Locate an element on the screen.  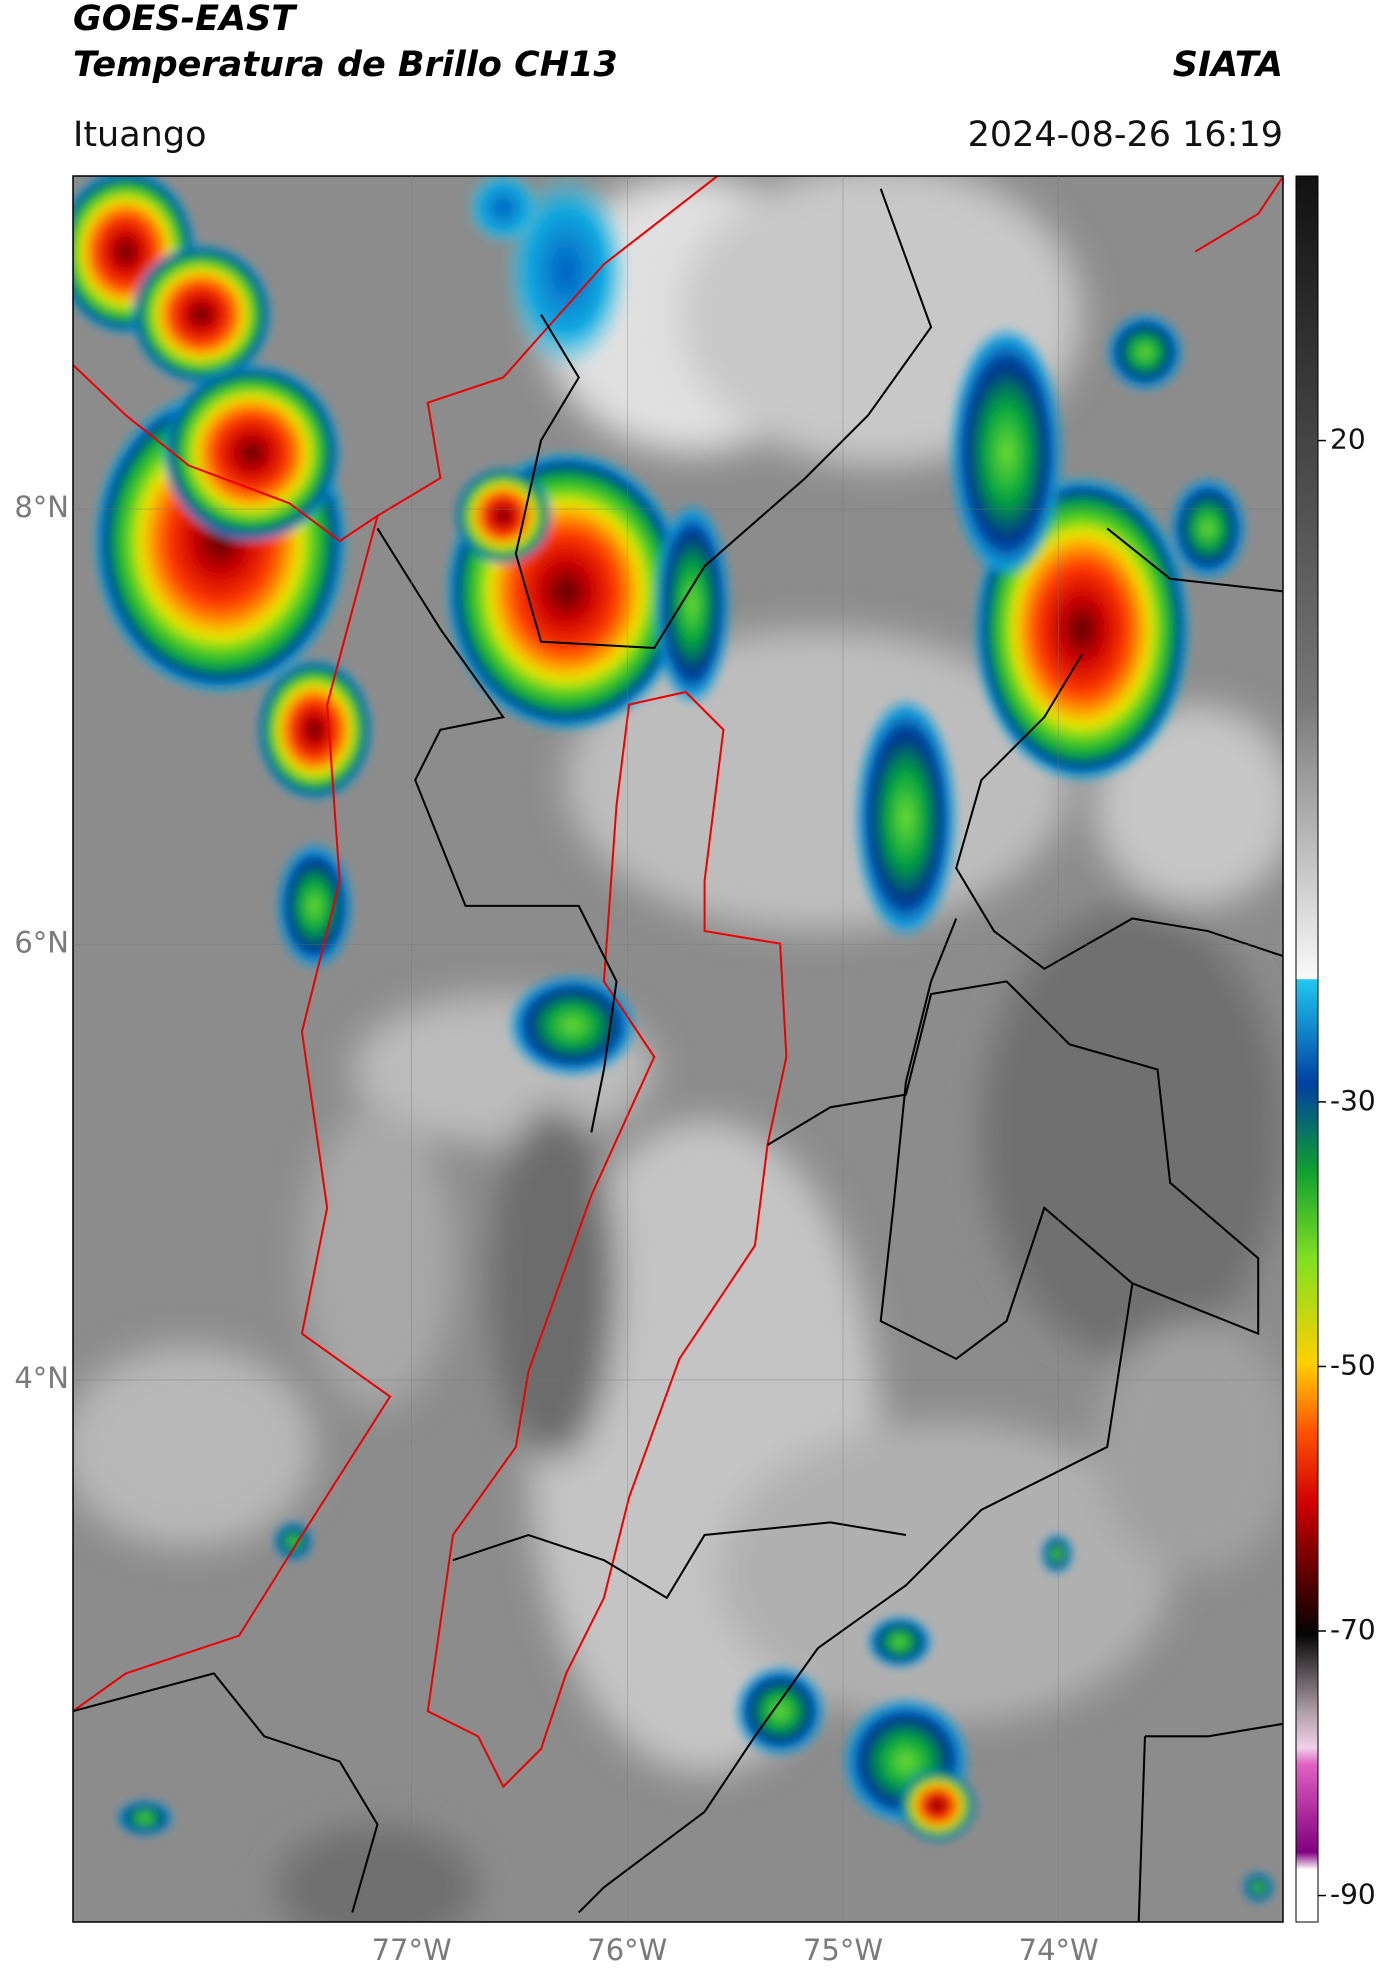
y-tick-label: 6°N is located at coordinates (41, 943).